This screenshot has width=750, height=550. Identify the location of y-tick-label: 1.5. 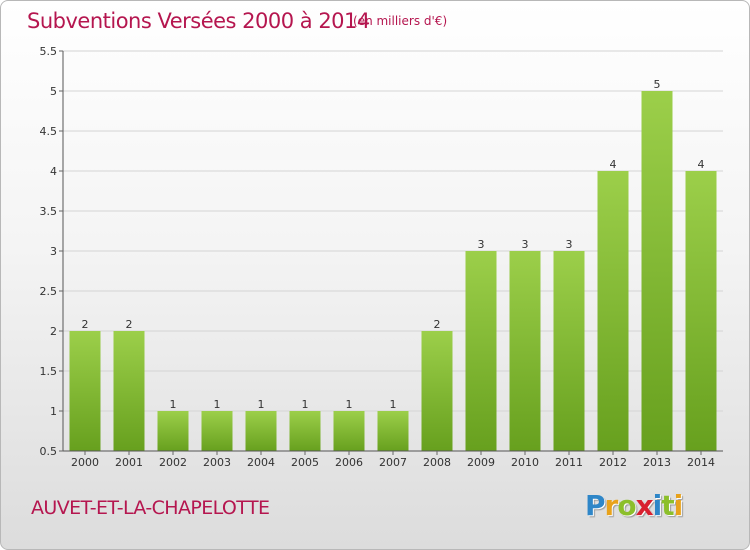
(49, 371).